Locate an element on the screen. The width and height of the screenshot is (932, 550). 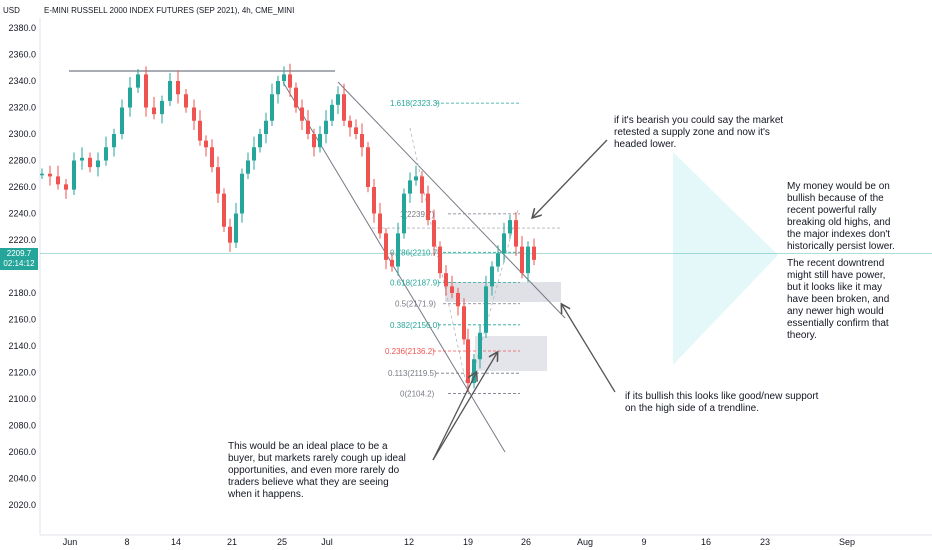
y-tick-label: 2240.0 is located at coordinates (22, 214).